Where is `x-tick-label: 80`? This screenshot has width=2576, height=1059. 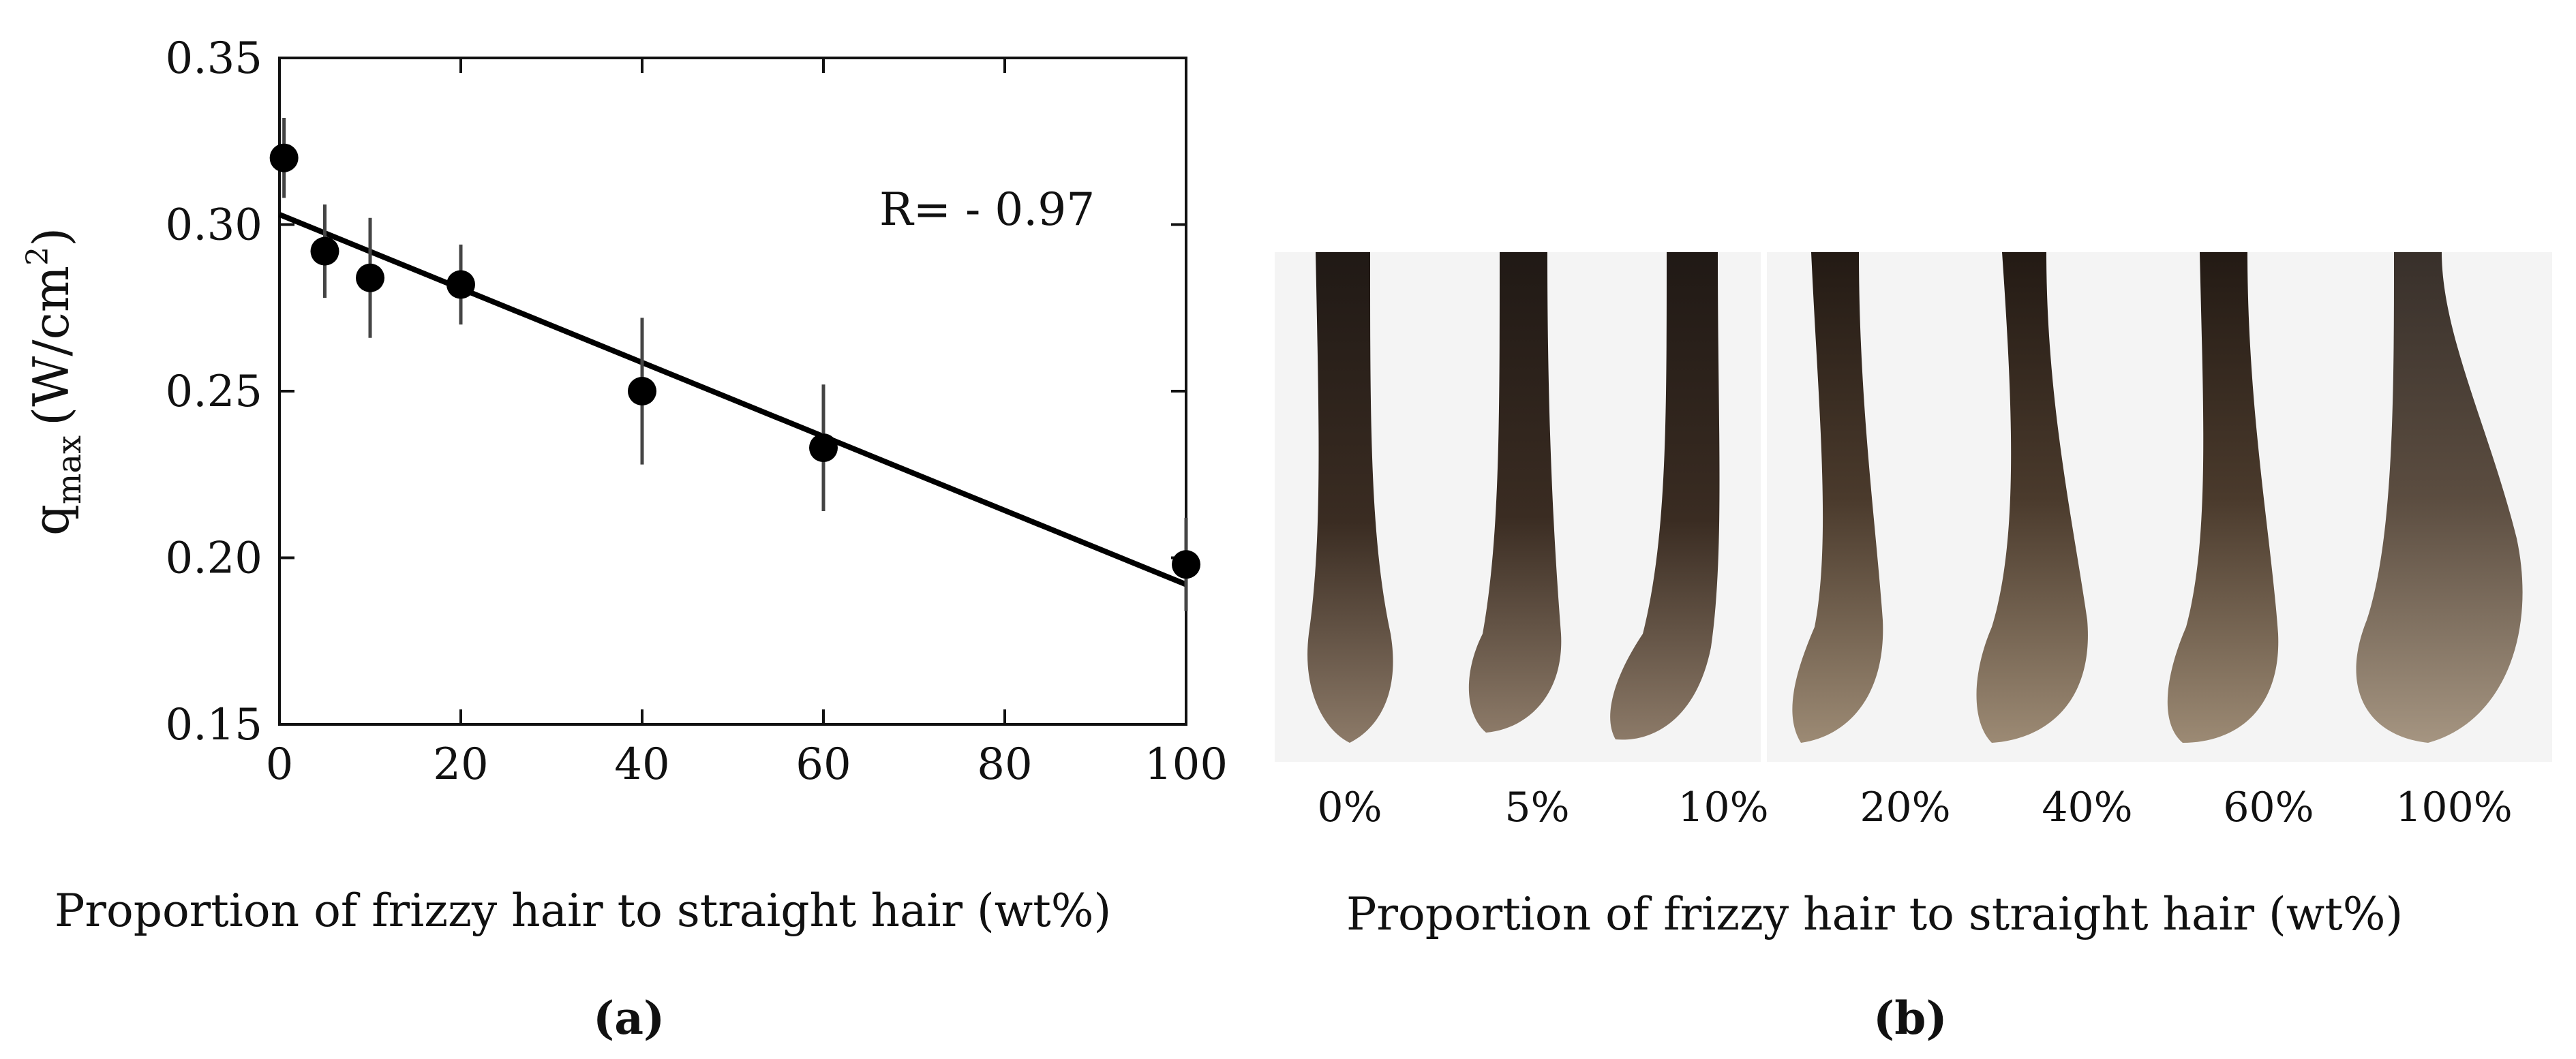 x-tick-label: 80 is located at coordinates (1004, 764).